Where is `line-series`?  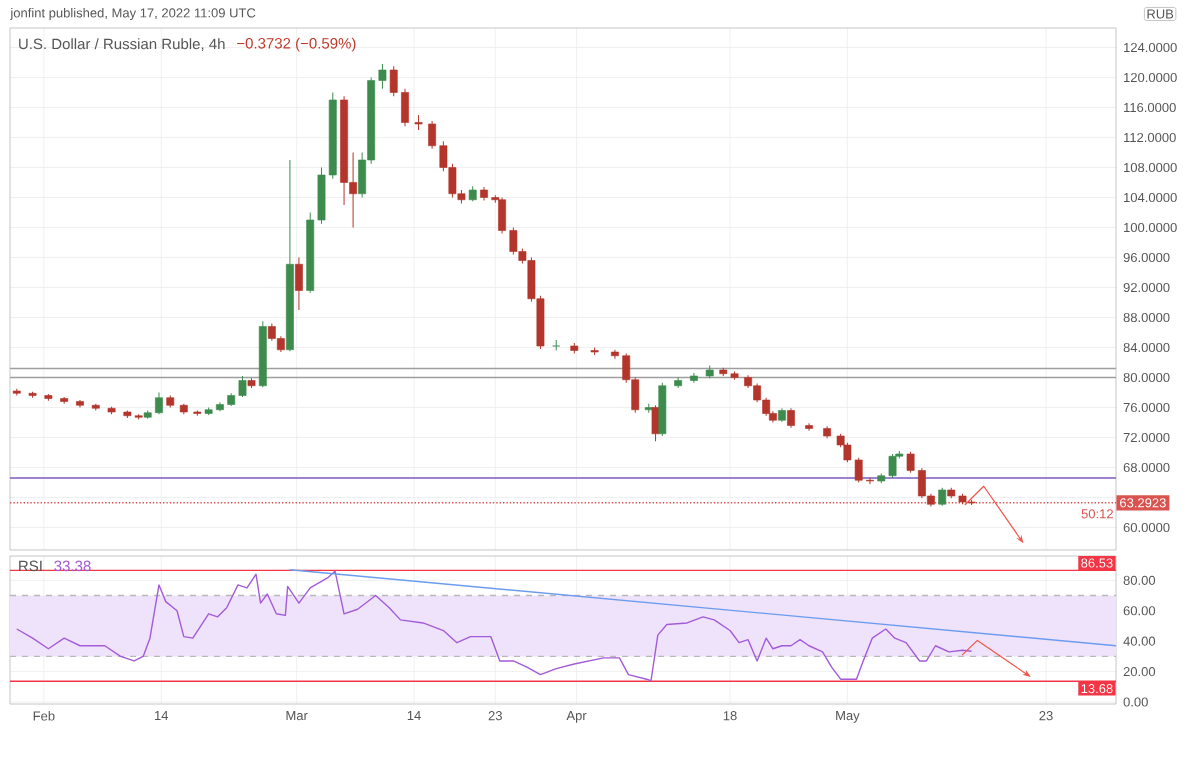 line-series is located at coordinates (494, 626).